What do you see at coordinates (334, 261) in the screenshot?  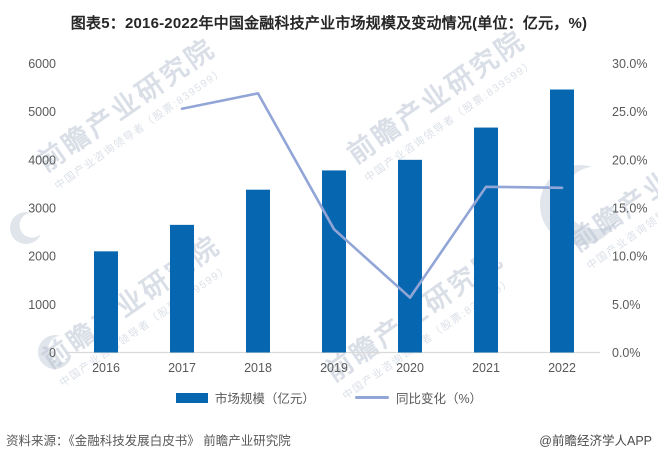 I see `market-size-bar-2019` at bounding box center [334, 261].